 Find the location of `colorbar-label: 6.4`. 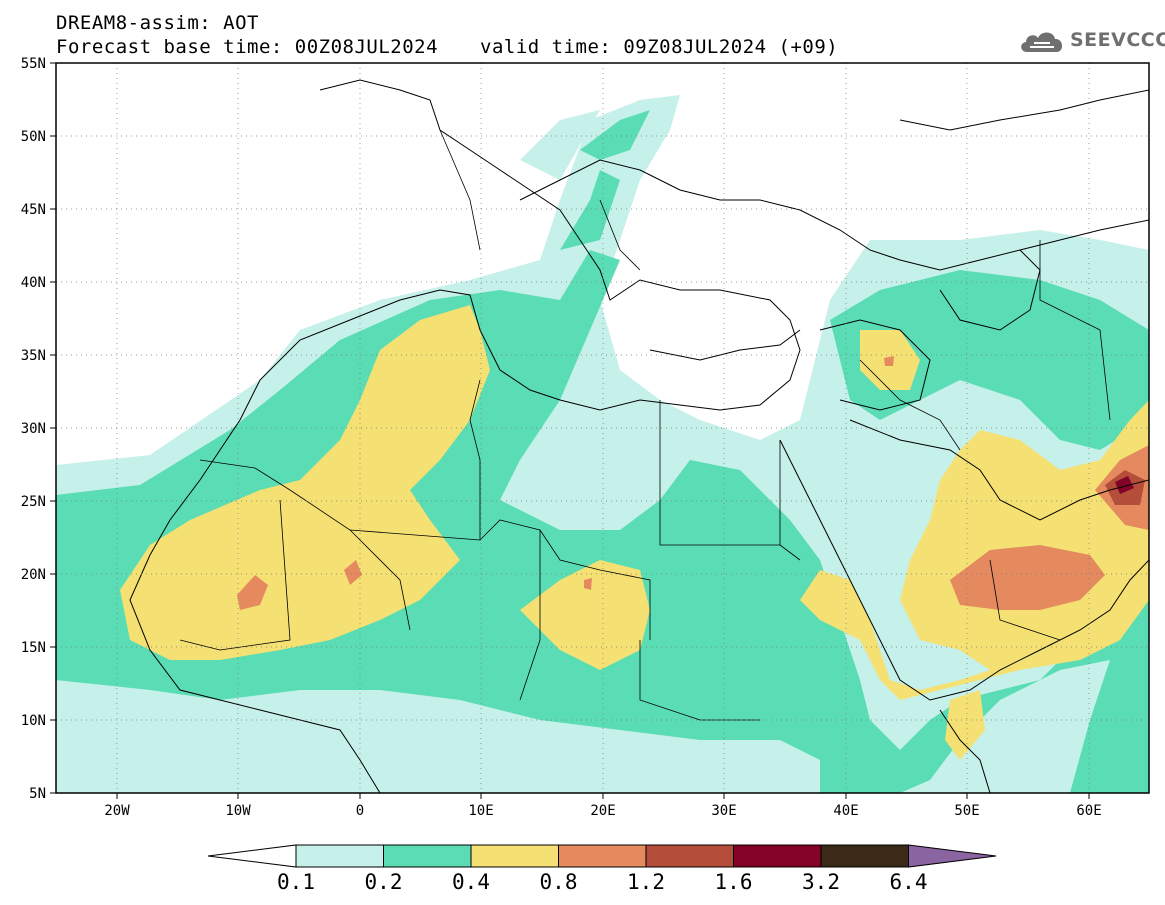

colorbar-label: 6.4 is located at coordinates (908, 882).